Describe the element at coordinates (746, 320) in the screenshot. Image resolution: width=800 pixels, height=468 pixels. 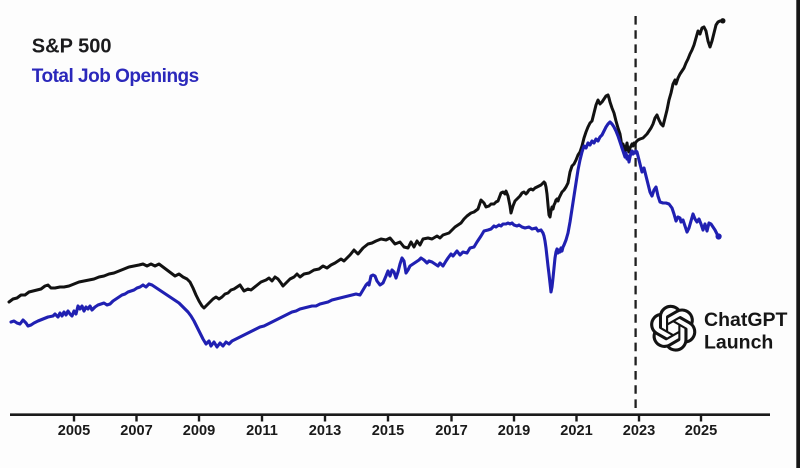
I see `svg-text: ChatGPT` at that location.